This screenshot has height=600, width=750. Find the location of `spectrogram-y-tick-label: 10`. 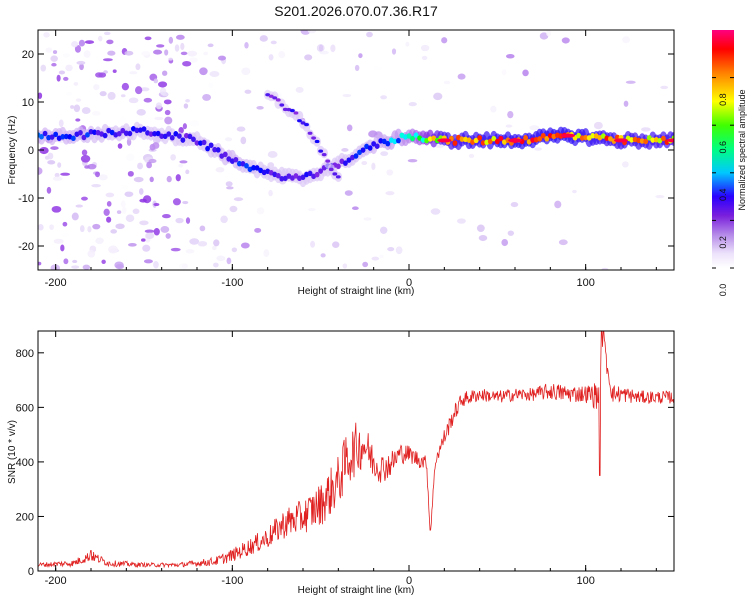

spectrogram-y-tick-label: 10 is located at coordinates (28, 103).